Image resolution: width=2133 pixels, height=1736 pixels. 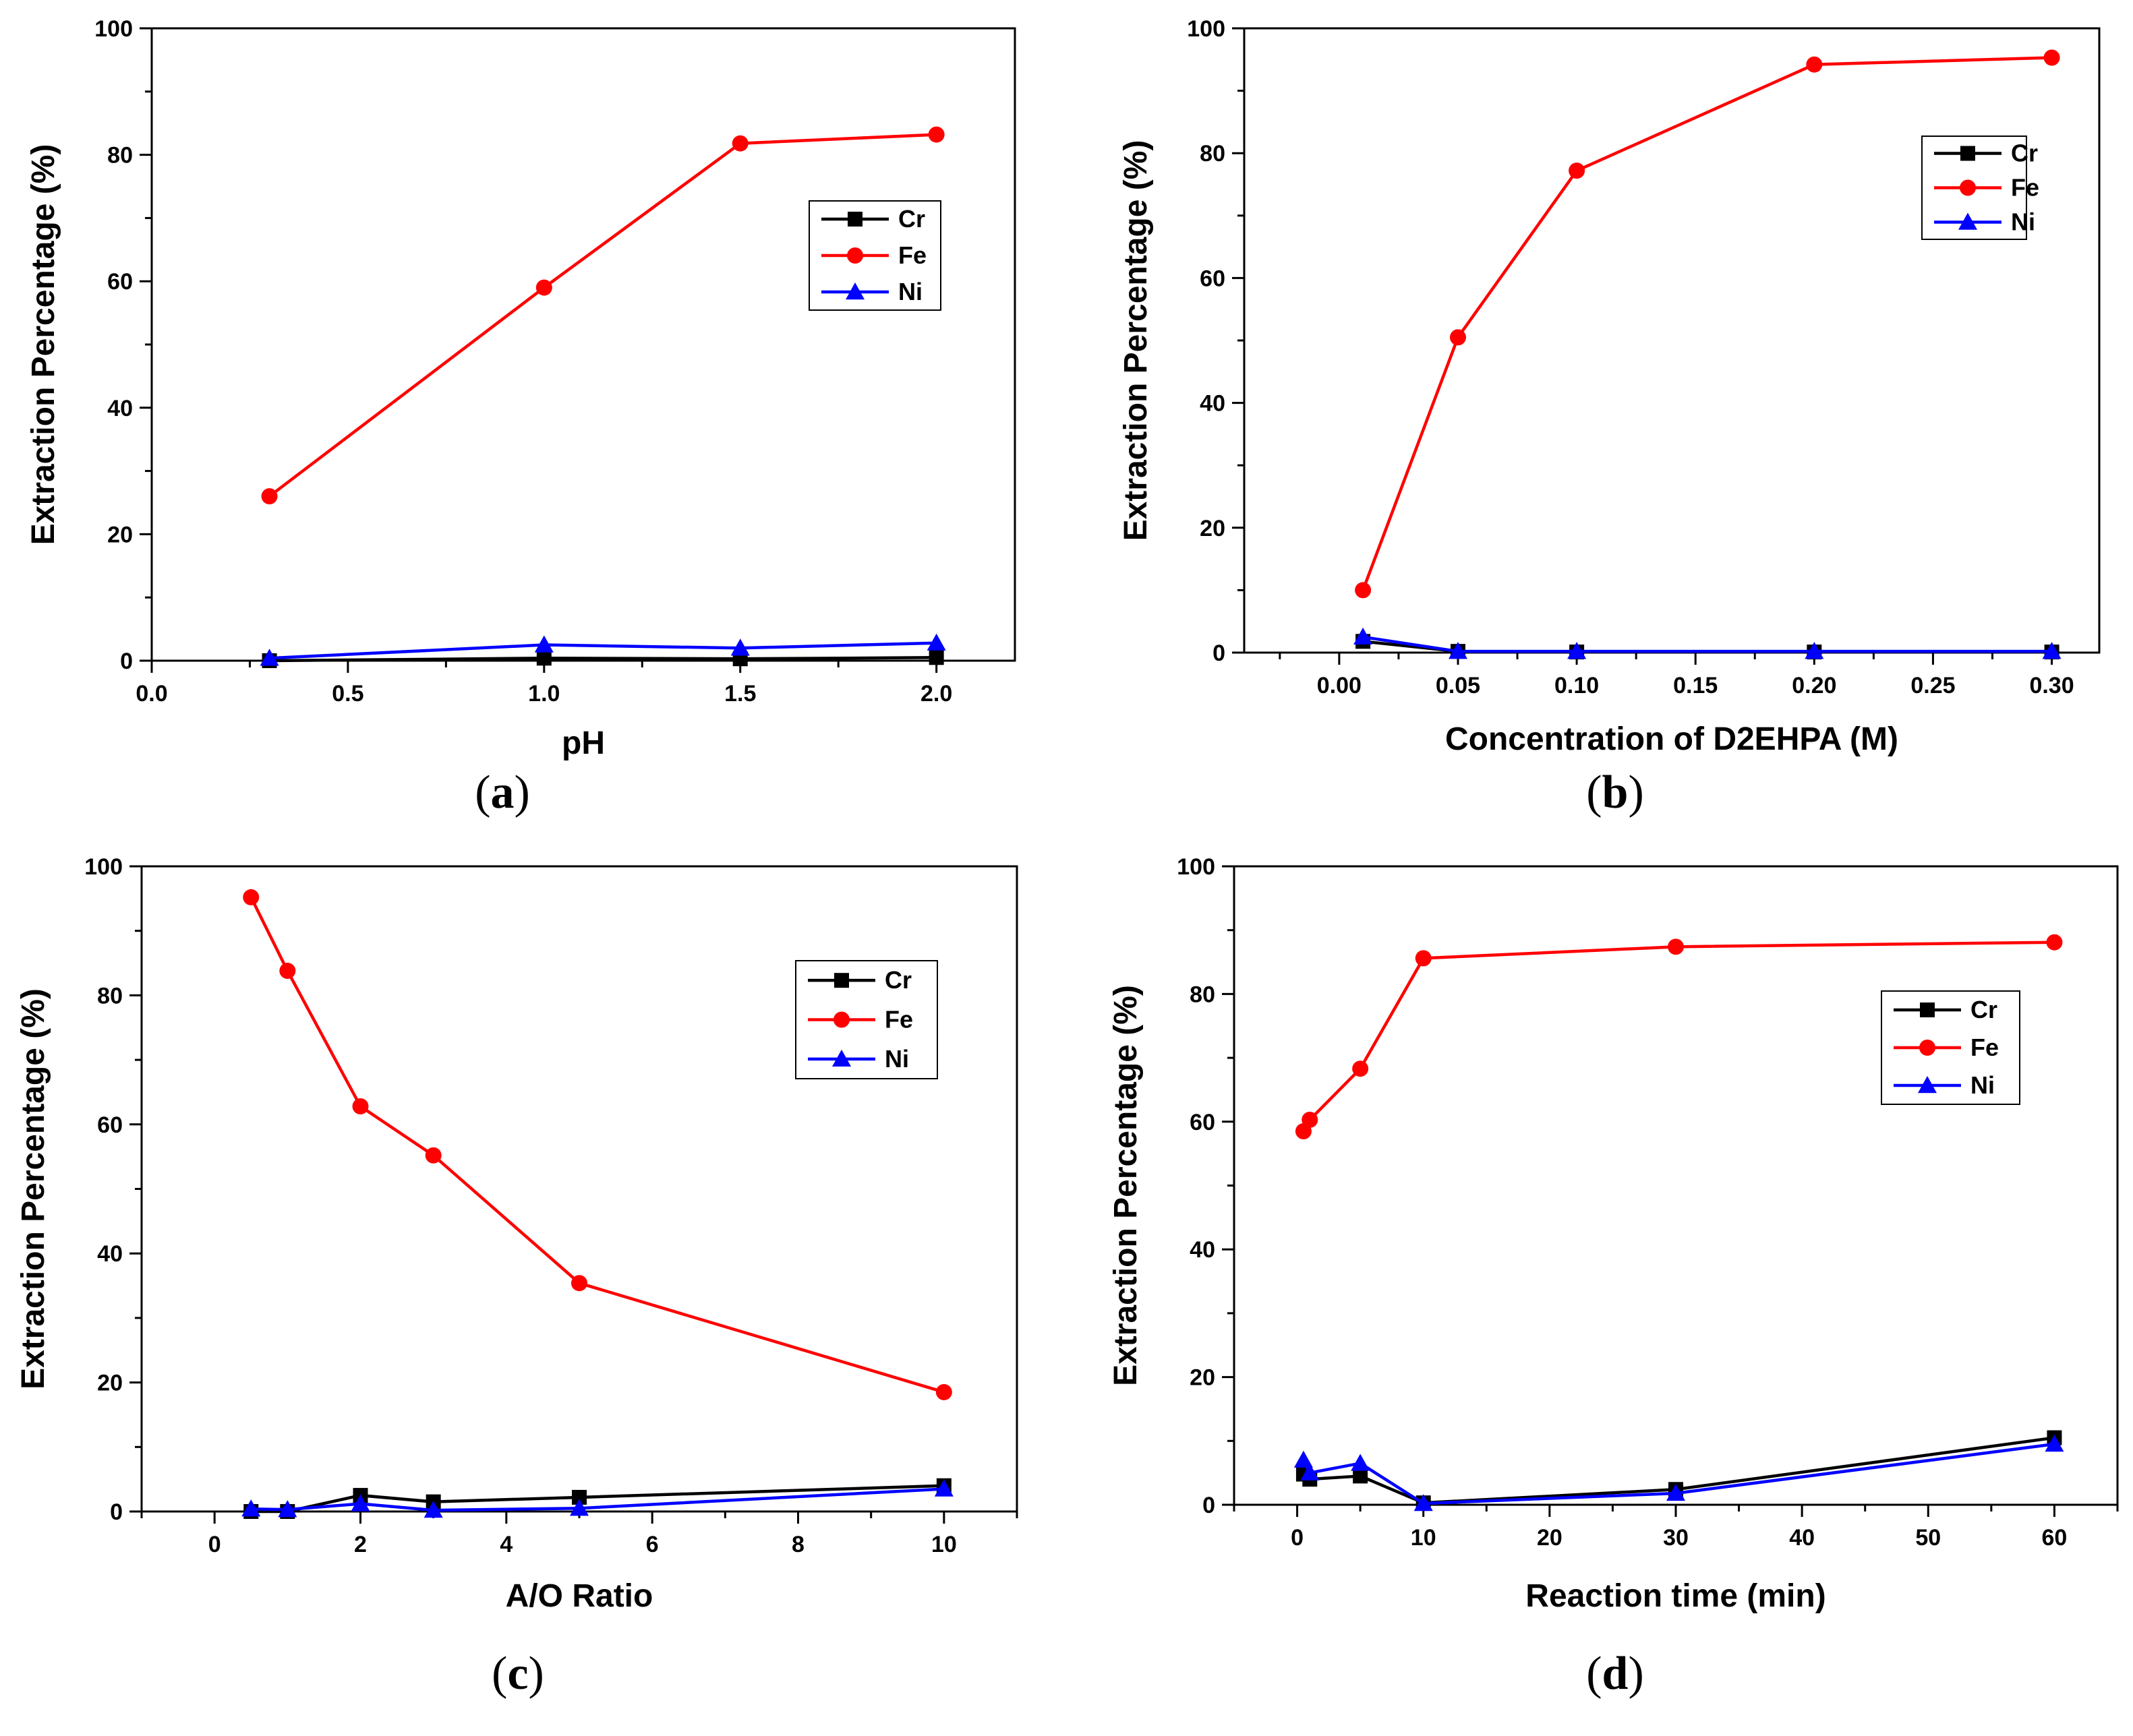 What do you see at coordinates (126, 661) in the screenshot?
I see `y-tick-label: 0` at bounding box center [126, 661].